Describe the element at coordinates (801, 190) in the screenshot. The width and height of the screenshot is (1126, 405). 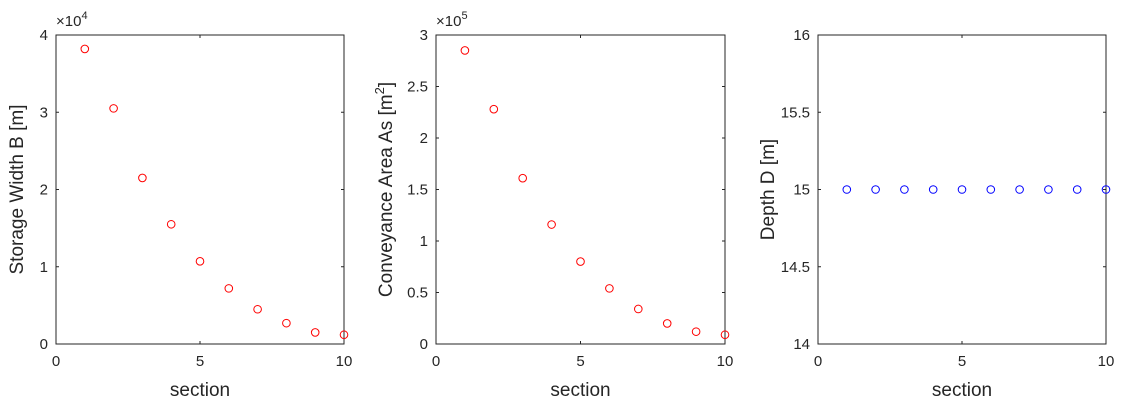
I see `y-tick-label: 15` at that location.